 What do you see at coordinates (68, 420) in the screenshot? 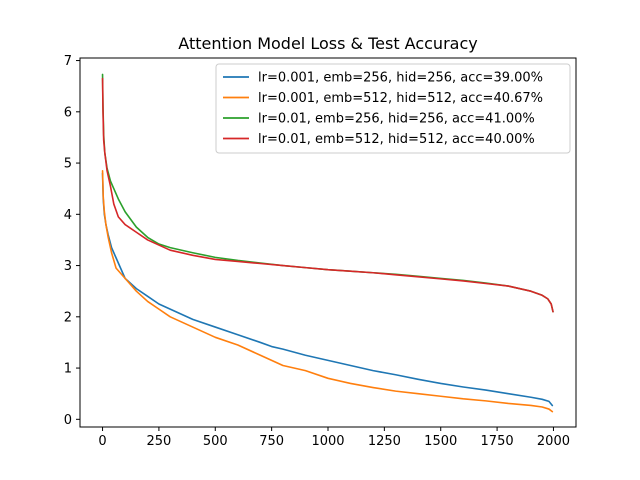
I see `y-tick-label: 0` at bounding box center [68, 420].